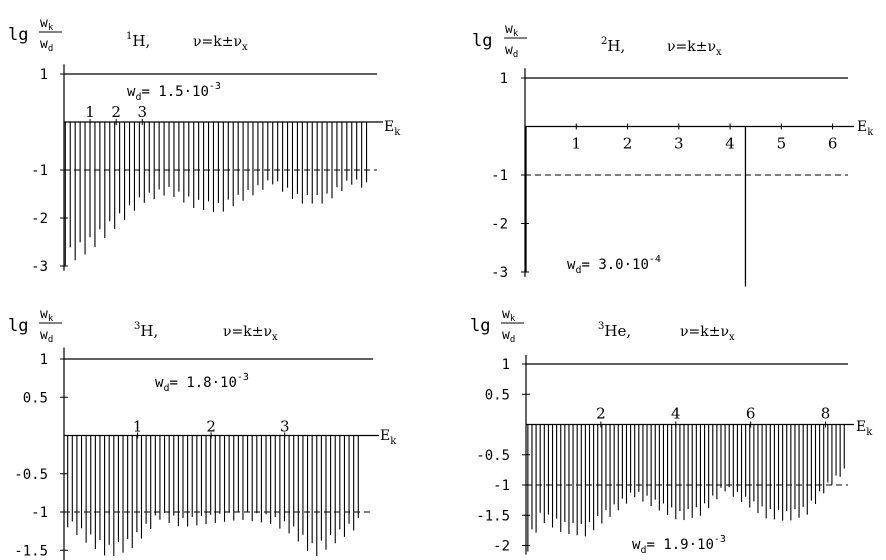 This screenshot has width=886, height=560. What do you see at coordinates (146, 330) in the screenshot?
I see `nucleus-label: 3H,` at bounding box center [146, 330].